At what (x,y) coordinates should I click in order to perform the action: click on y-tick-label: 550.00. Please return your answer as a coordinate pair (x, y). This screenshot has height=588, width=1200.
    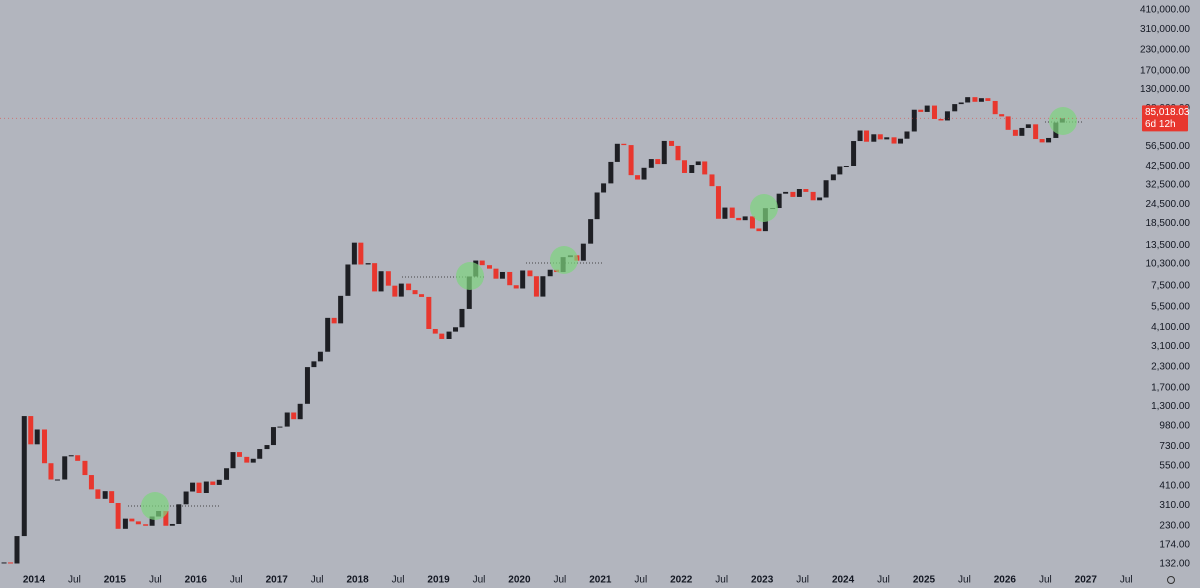
    Looking at the image, I should click on (1174, 465).